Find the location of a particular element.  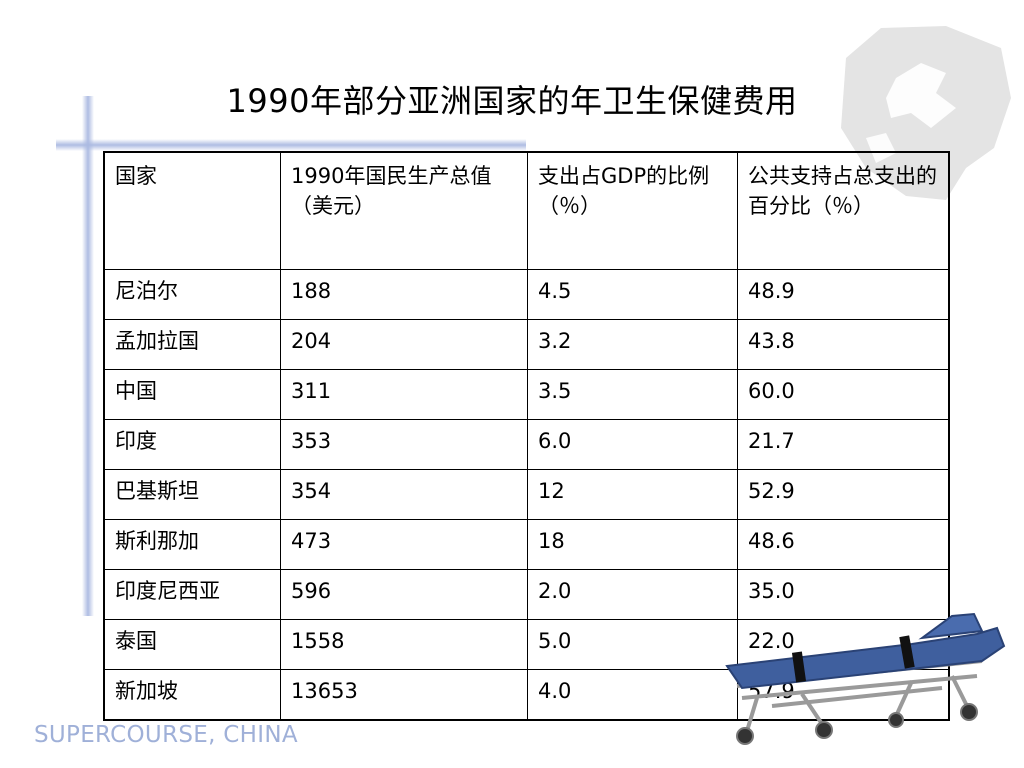

cell-gnp: 204 is located at coordinates (404, 344).